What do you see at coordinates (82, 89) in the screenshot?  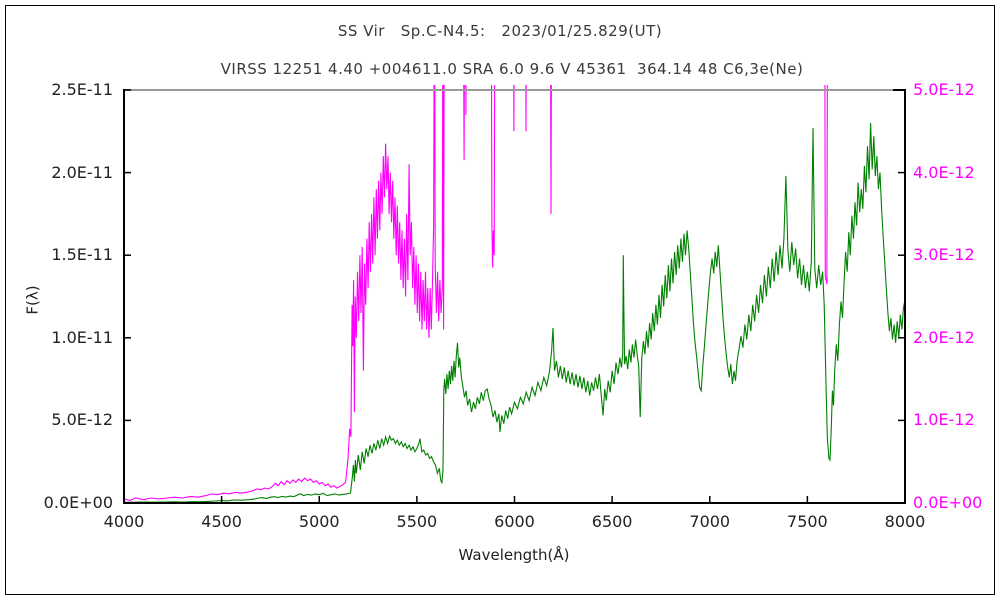 I see `y-left-tick-label: 2.5E-11` at bounding box center [82, 89].